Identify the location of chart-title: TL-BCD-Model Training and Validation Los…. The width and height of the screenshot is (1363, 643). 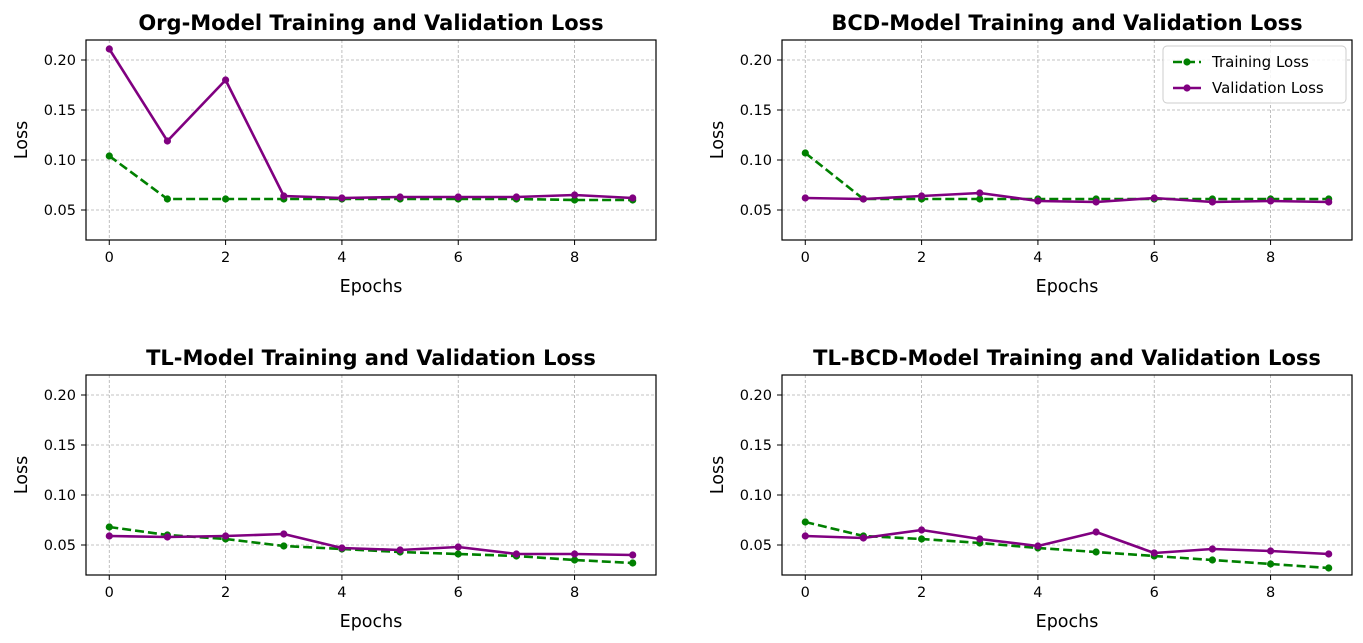
(1067, 358).